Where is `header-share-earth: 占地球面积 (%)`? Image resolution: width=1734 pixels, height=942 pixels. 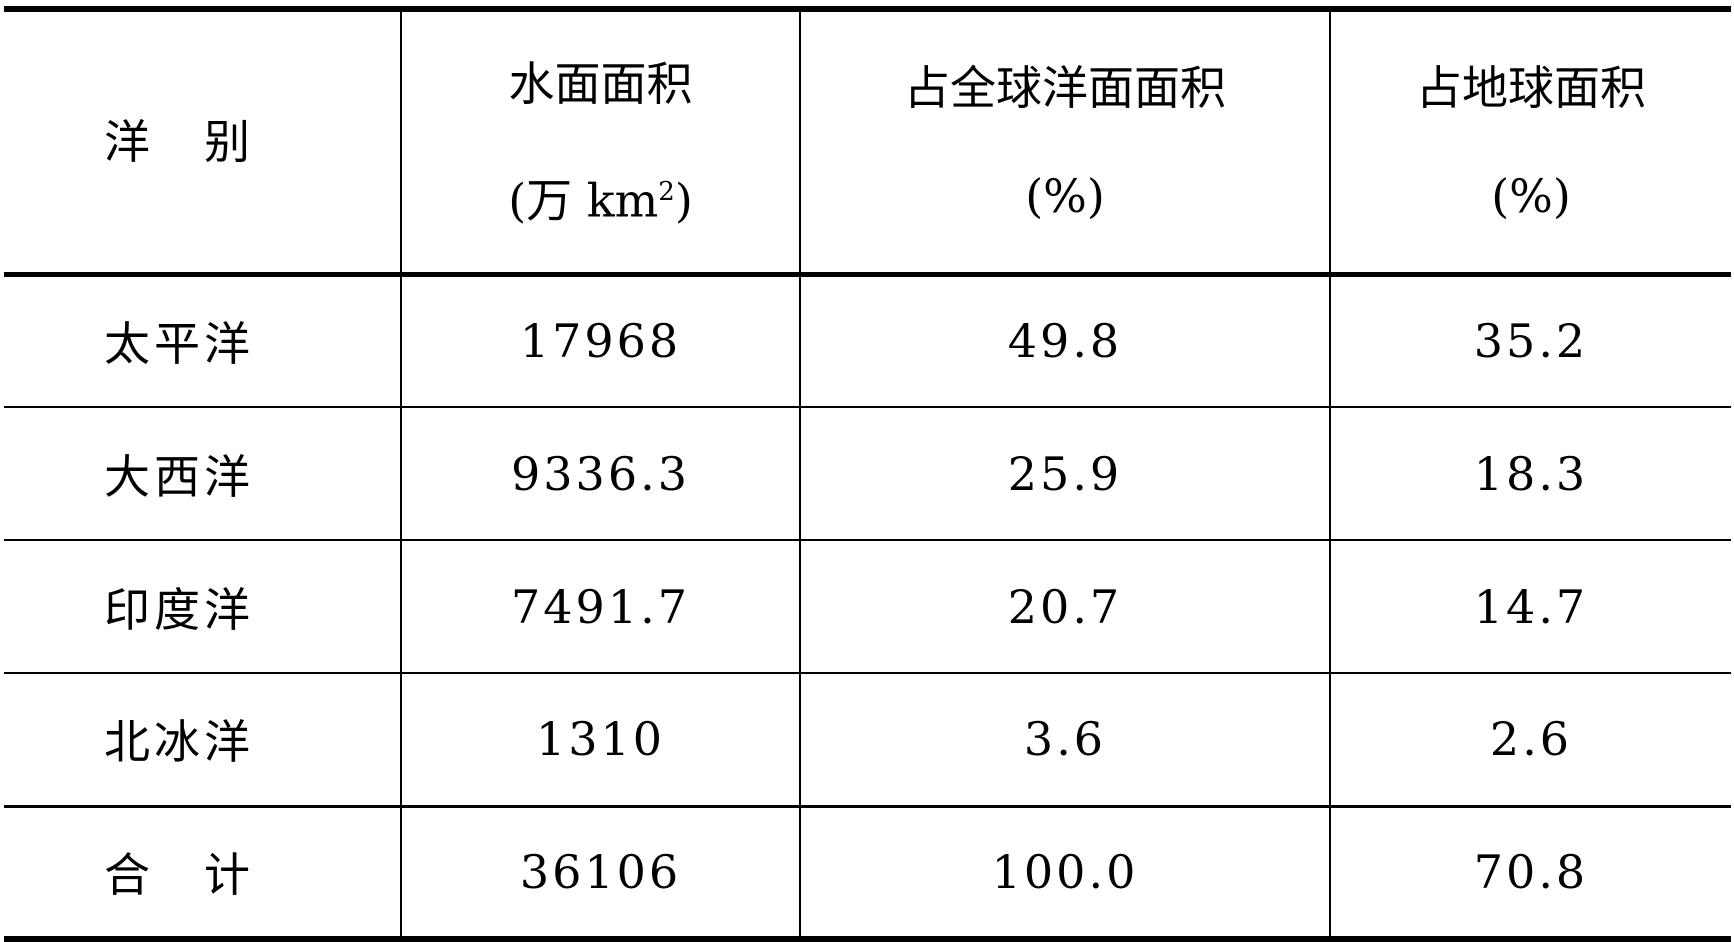 header-share-earth: 占地球面积 (%) is located at coordinates (1530, 141).